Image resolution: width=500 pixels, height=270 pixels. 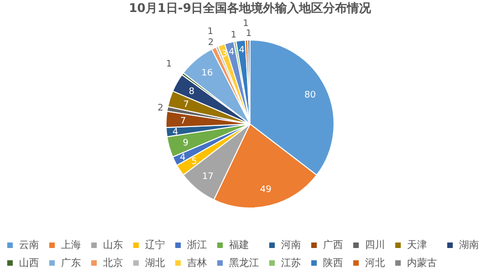 What do you see at coordinates (291, 245) in the screenshot?
I see `legend-label: 河南` at bounding box center [291, 245].